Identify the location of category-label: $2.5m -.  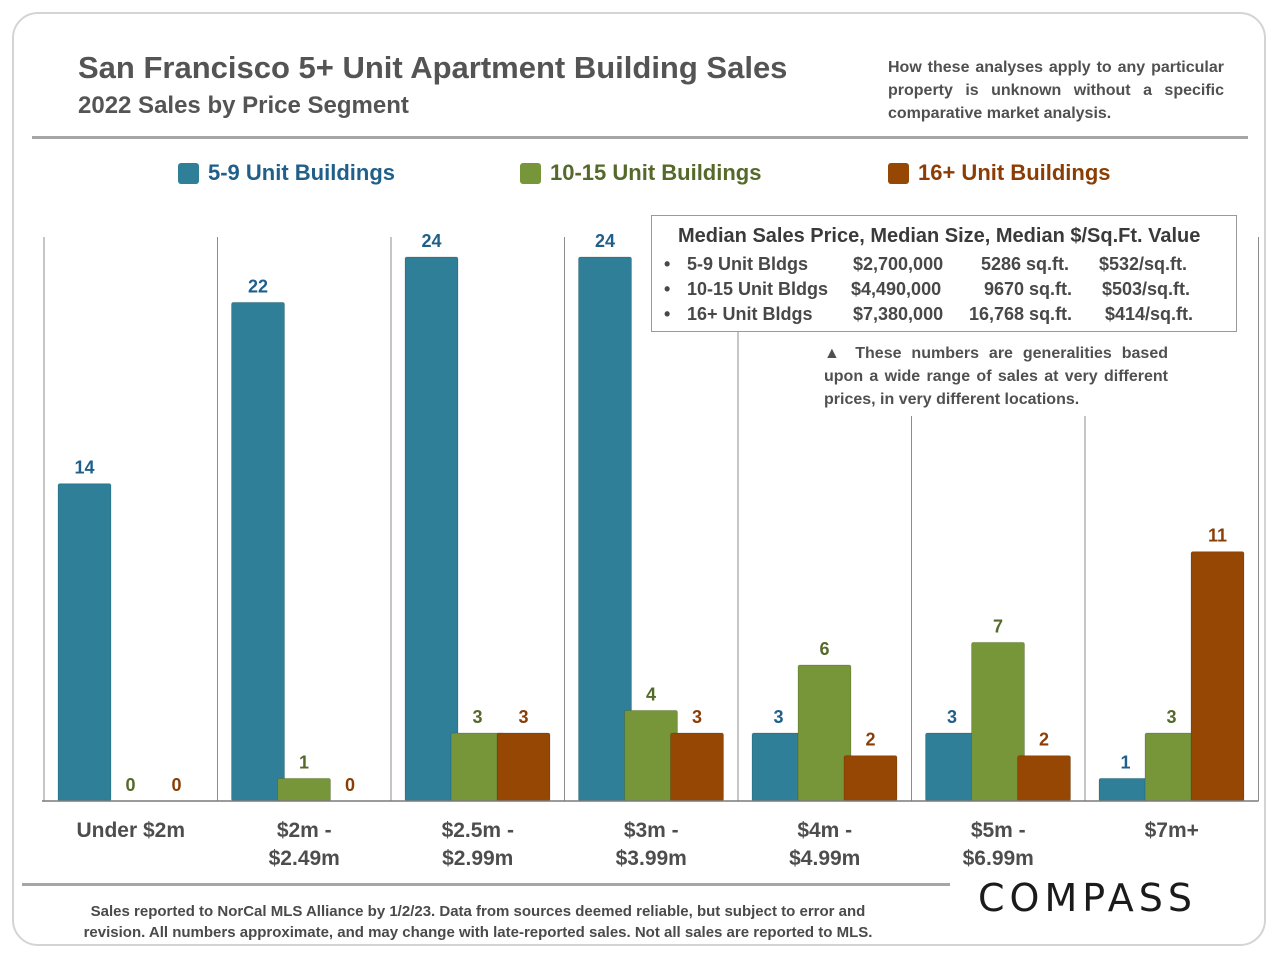
(478, 830).